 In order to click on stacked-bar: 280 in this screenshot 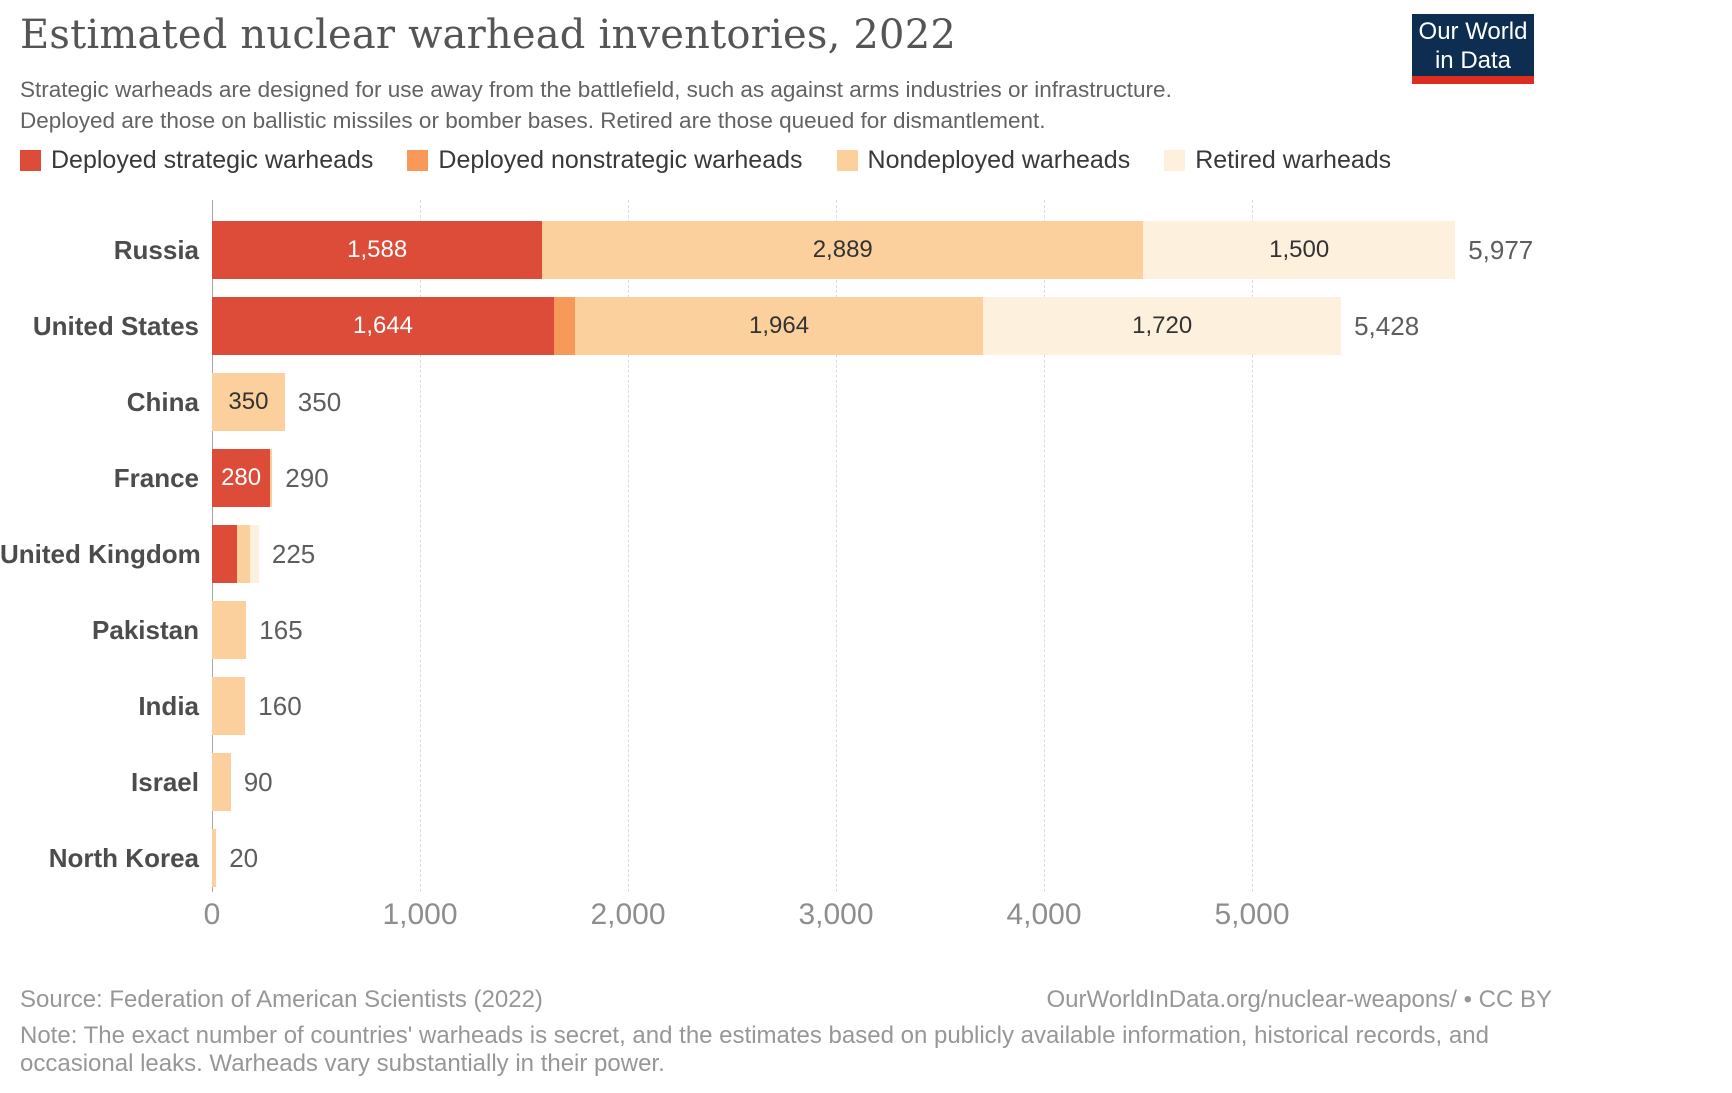, I will do `click(242, 478)`.